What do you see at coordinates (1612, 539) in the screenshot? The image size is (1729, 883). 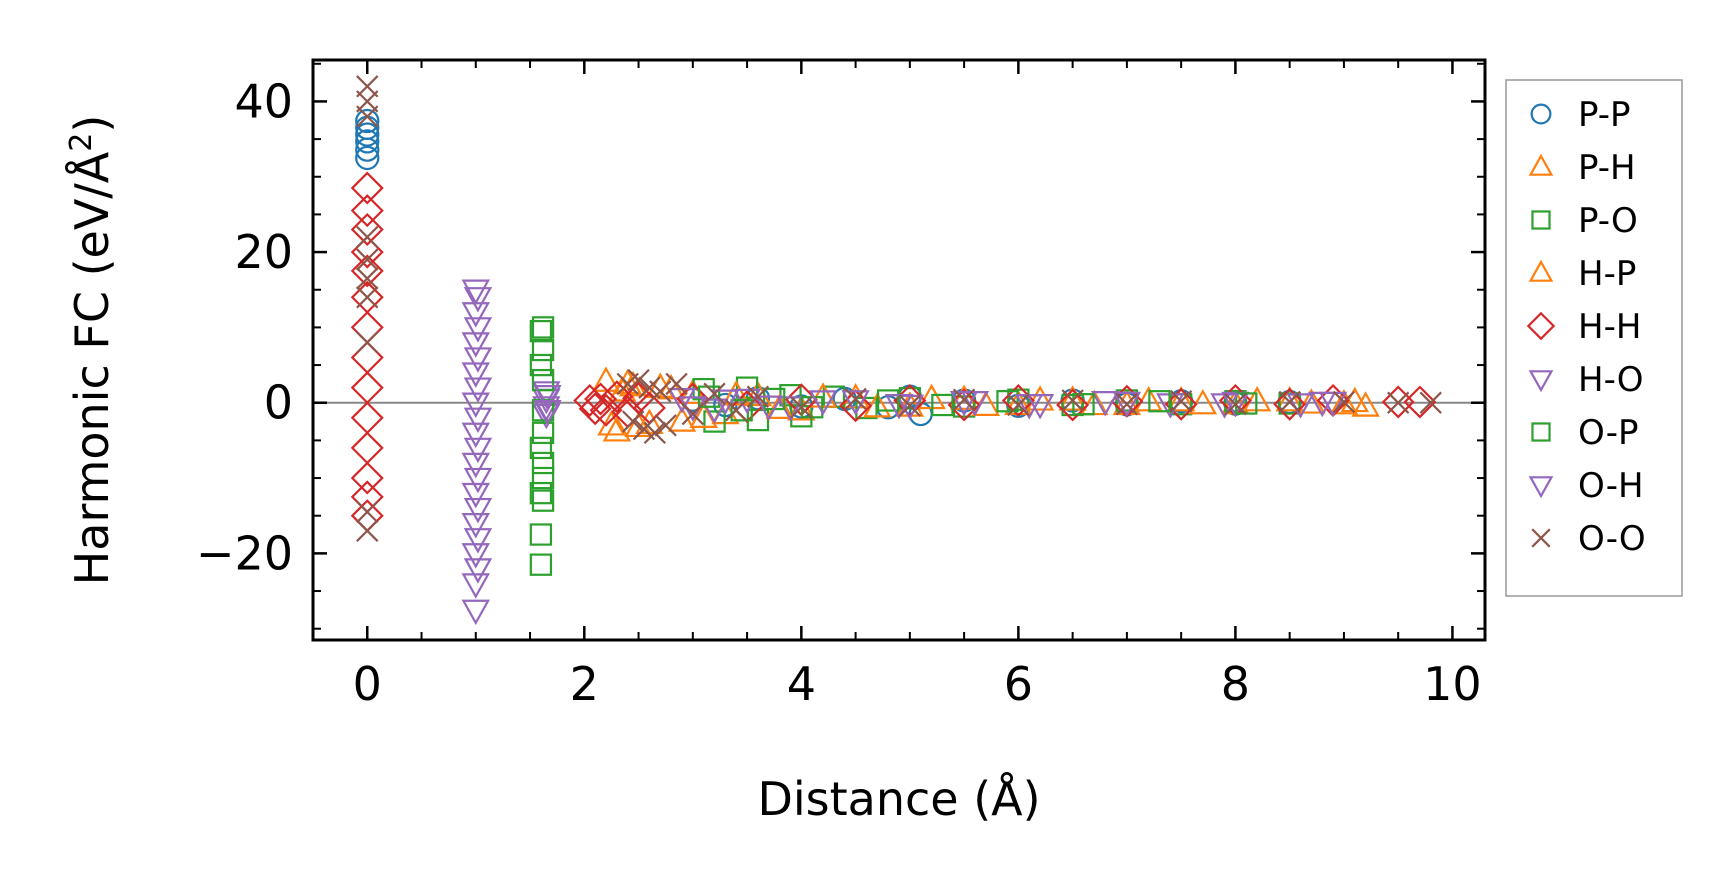 I see `legend-label-o-o: O-O` at bounding box center [1612, 539].